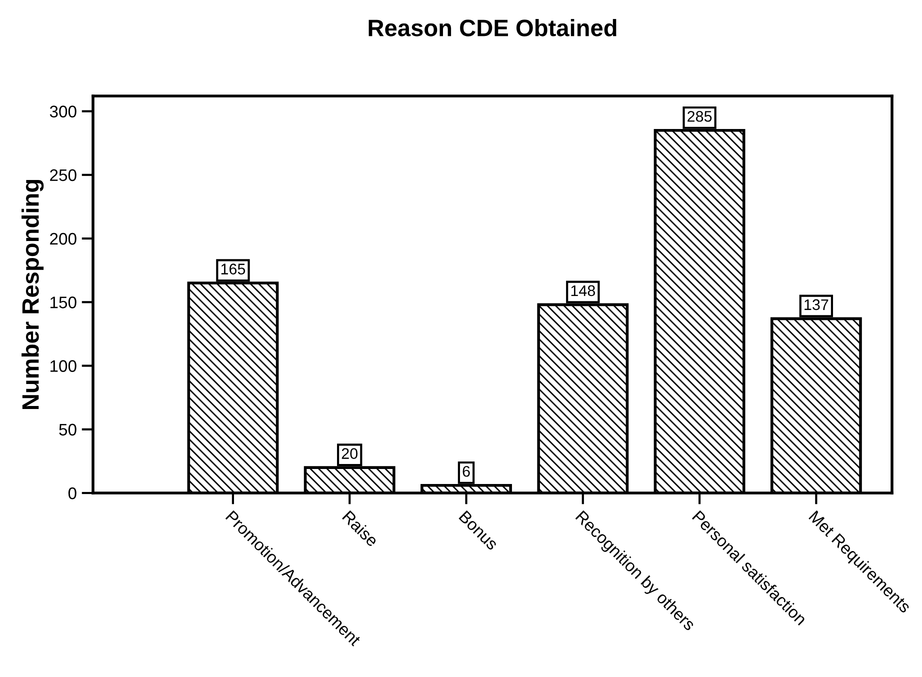  What do you see at coordinates (63, 238) in the screenshot?
I see `y-tick-label: 200` at bounding box center [63, 238].